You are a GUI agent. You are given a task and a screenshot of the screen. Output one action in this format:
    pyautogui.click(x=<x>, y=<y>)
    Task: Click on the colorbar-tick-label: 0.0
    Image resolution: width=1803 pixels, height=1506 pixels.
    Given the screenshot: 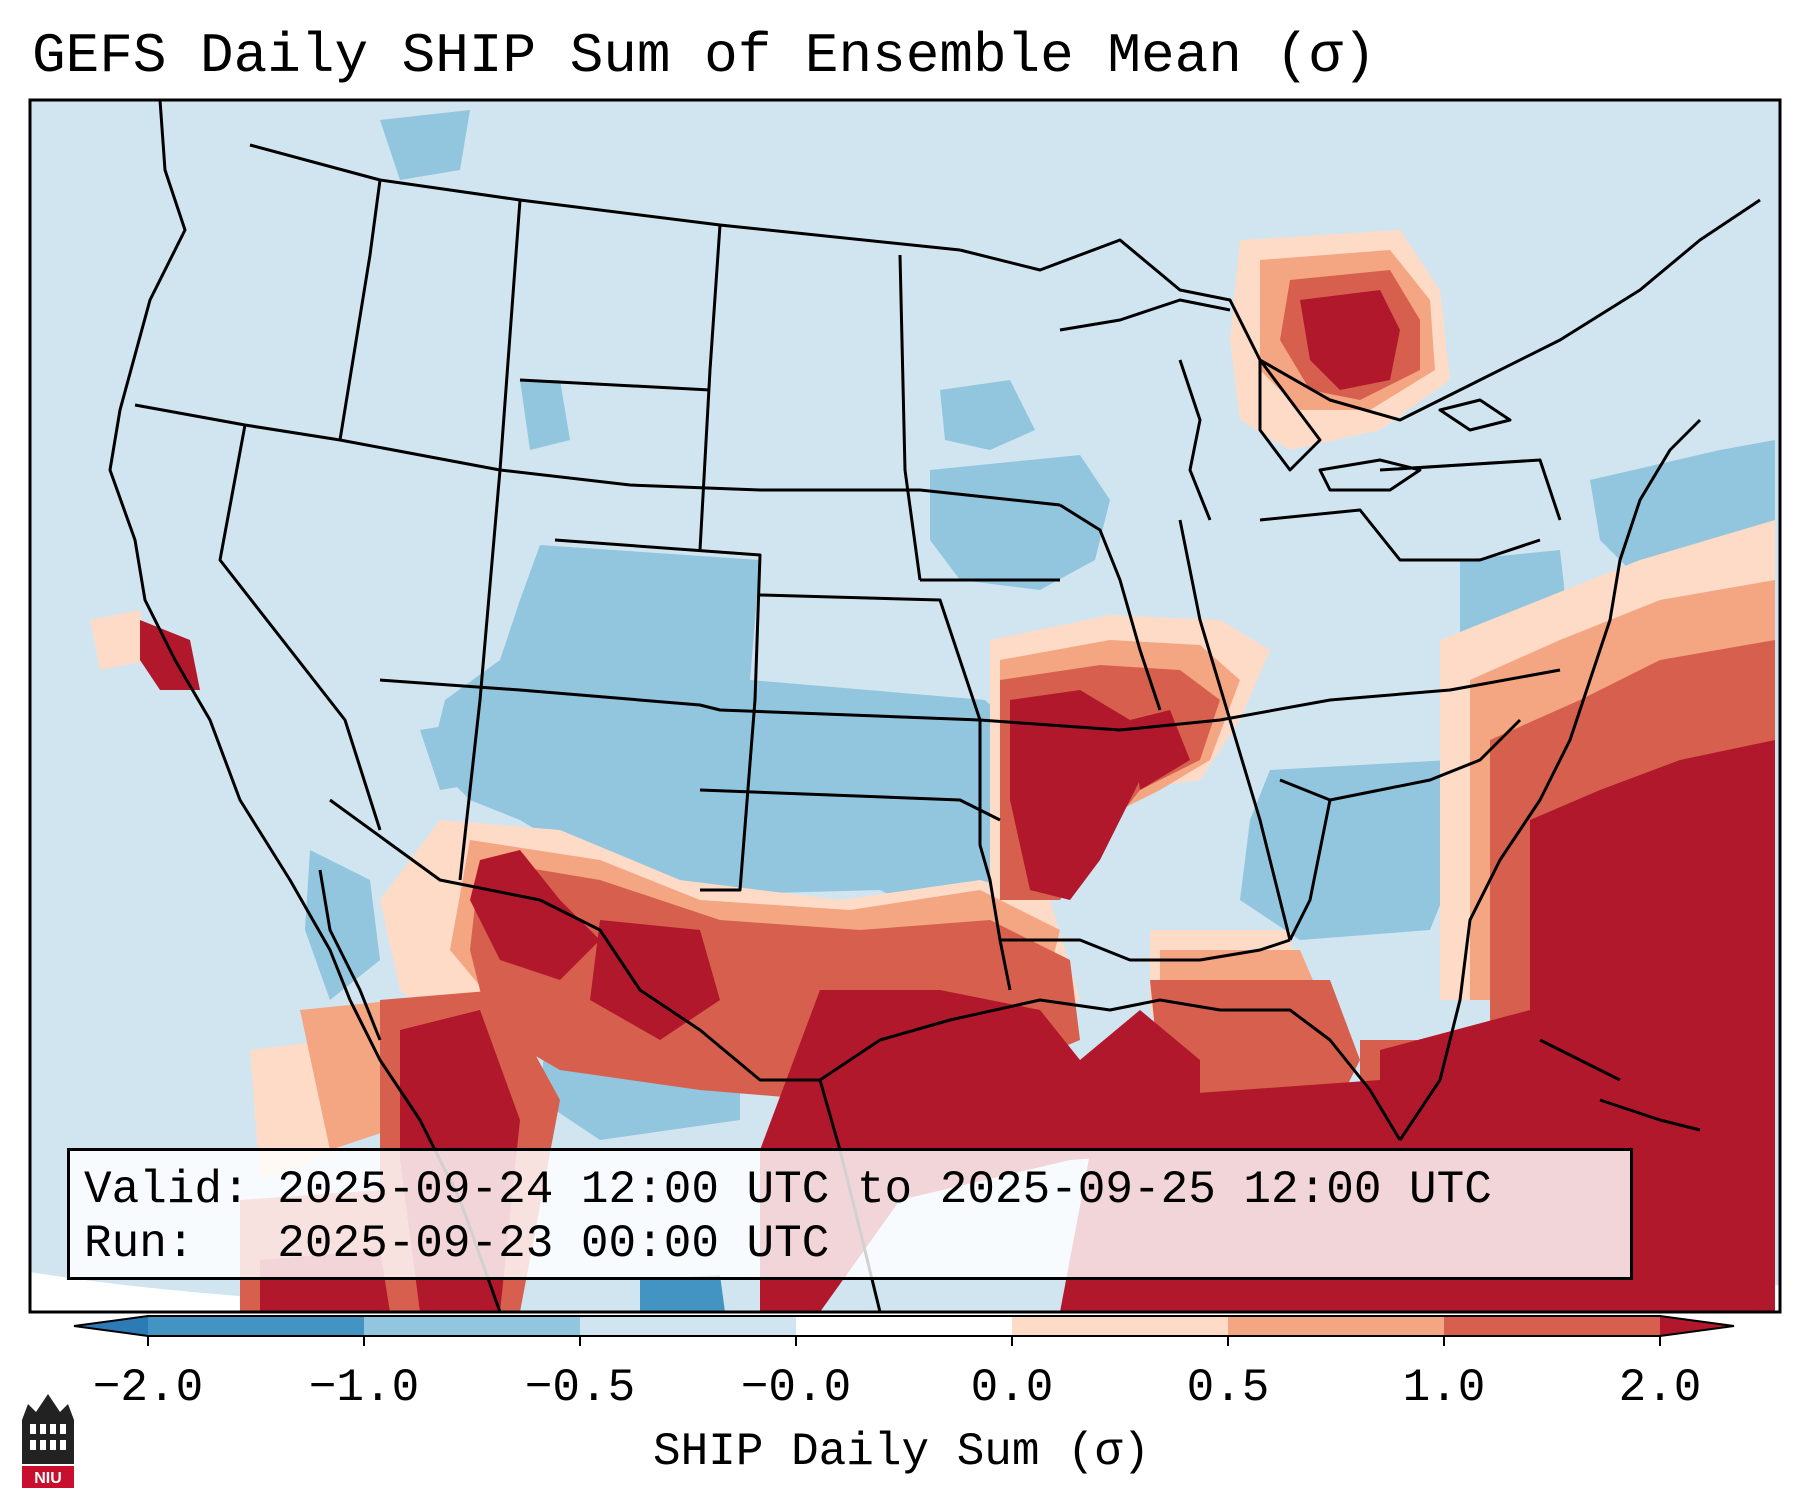 What is the action you would take?
    pyautogui.click(x=1012, y=1388)
    